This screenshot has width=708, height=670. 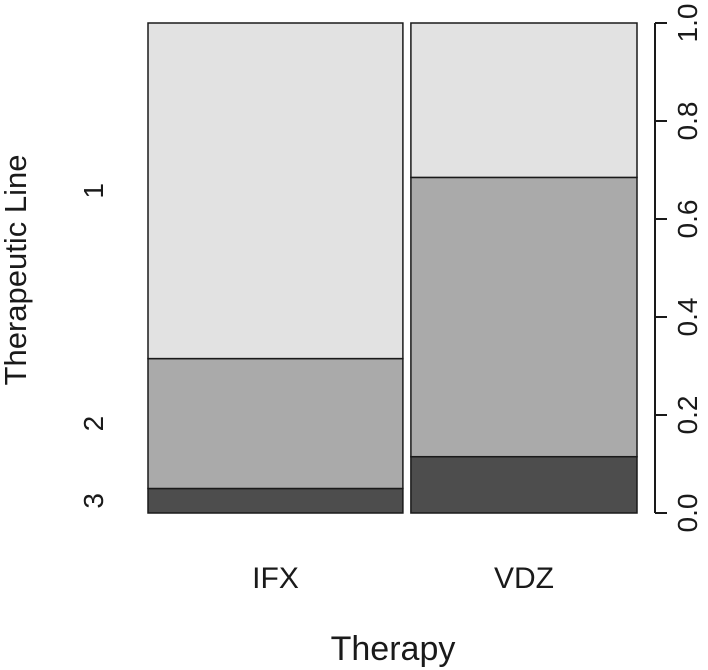 I want to click on category-labels: IFX VDZ, so click(x=403, y=578).